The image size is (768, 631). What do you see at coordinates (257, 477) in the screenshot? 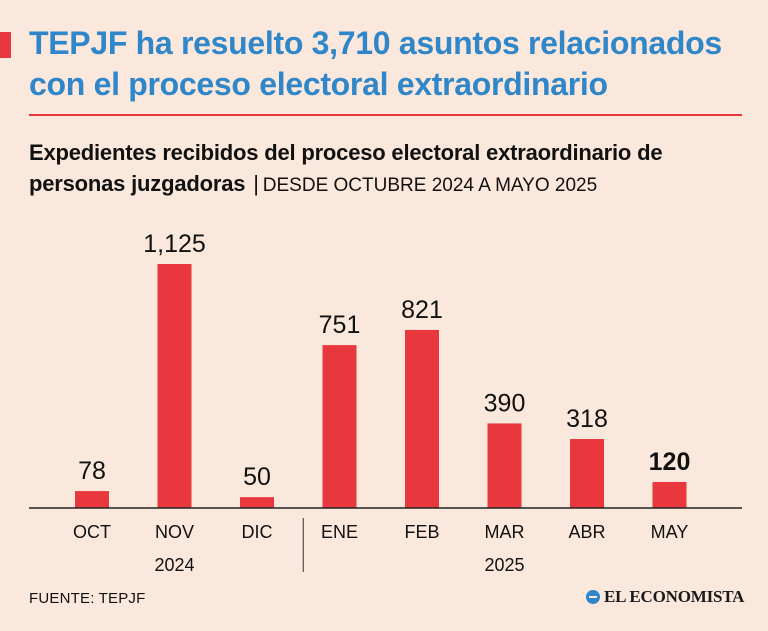
I see `data-label-dic: 50` at bounding box center [257, 477].